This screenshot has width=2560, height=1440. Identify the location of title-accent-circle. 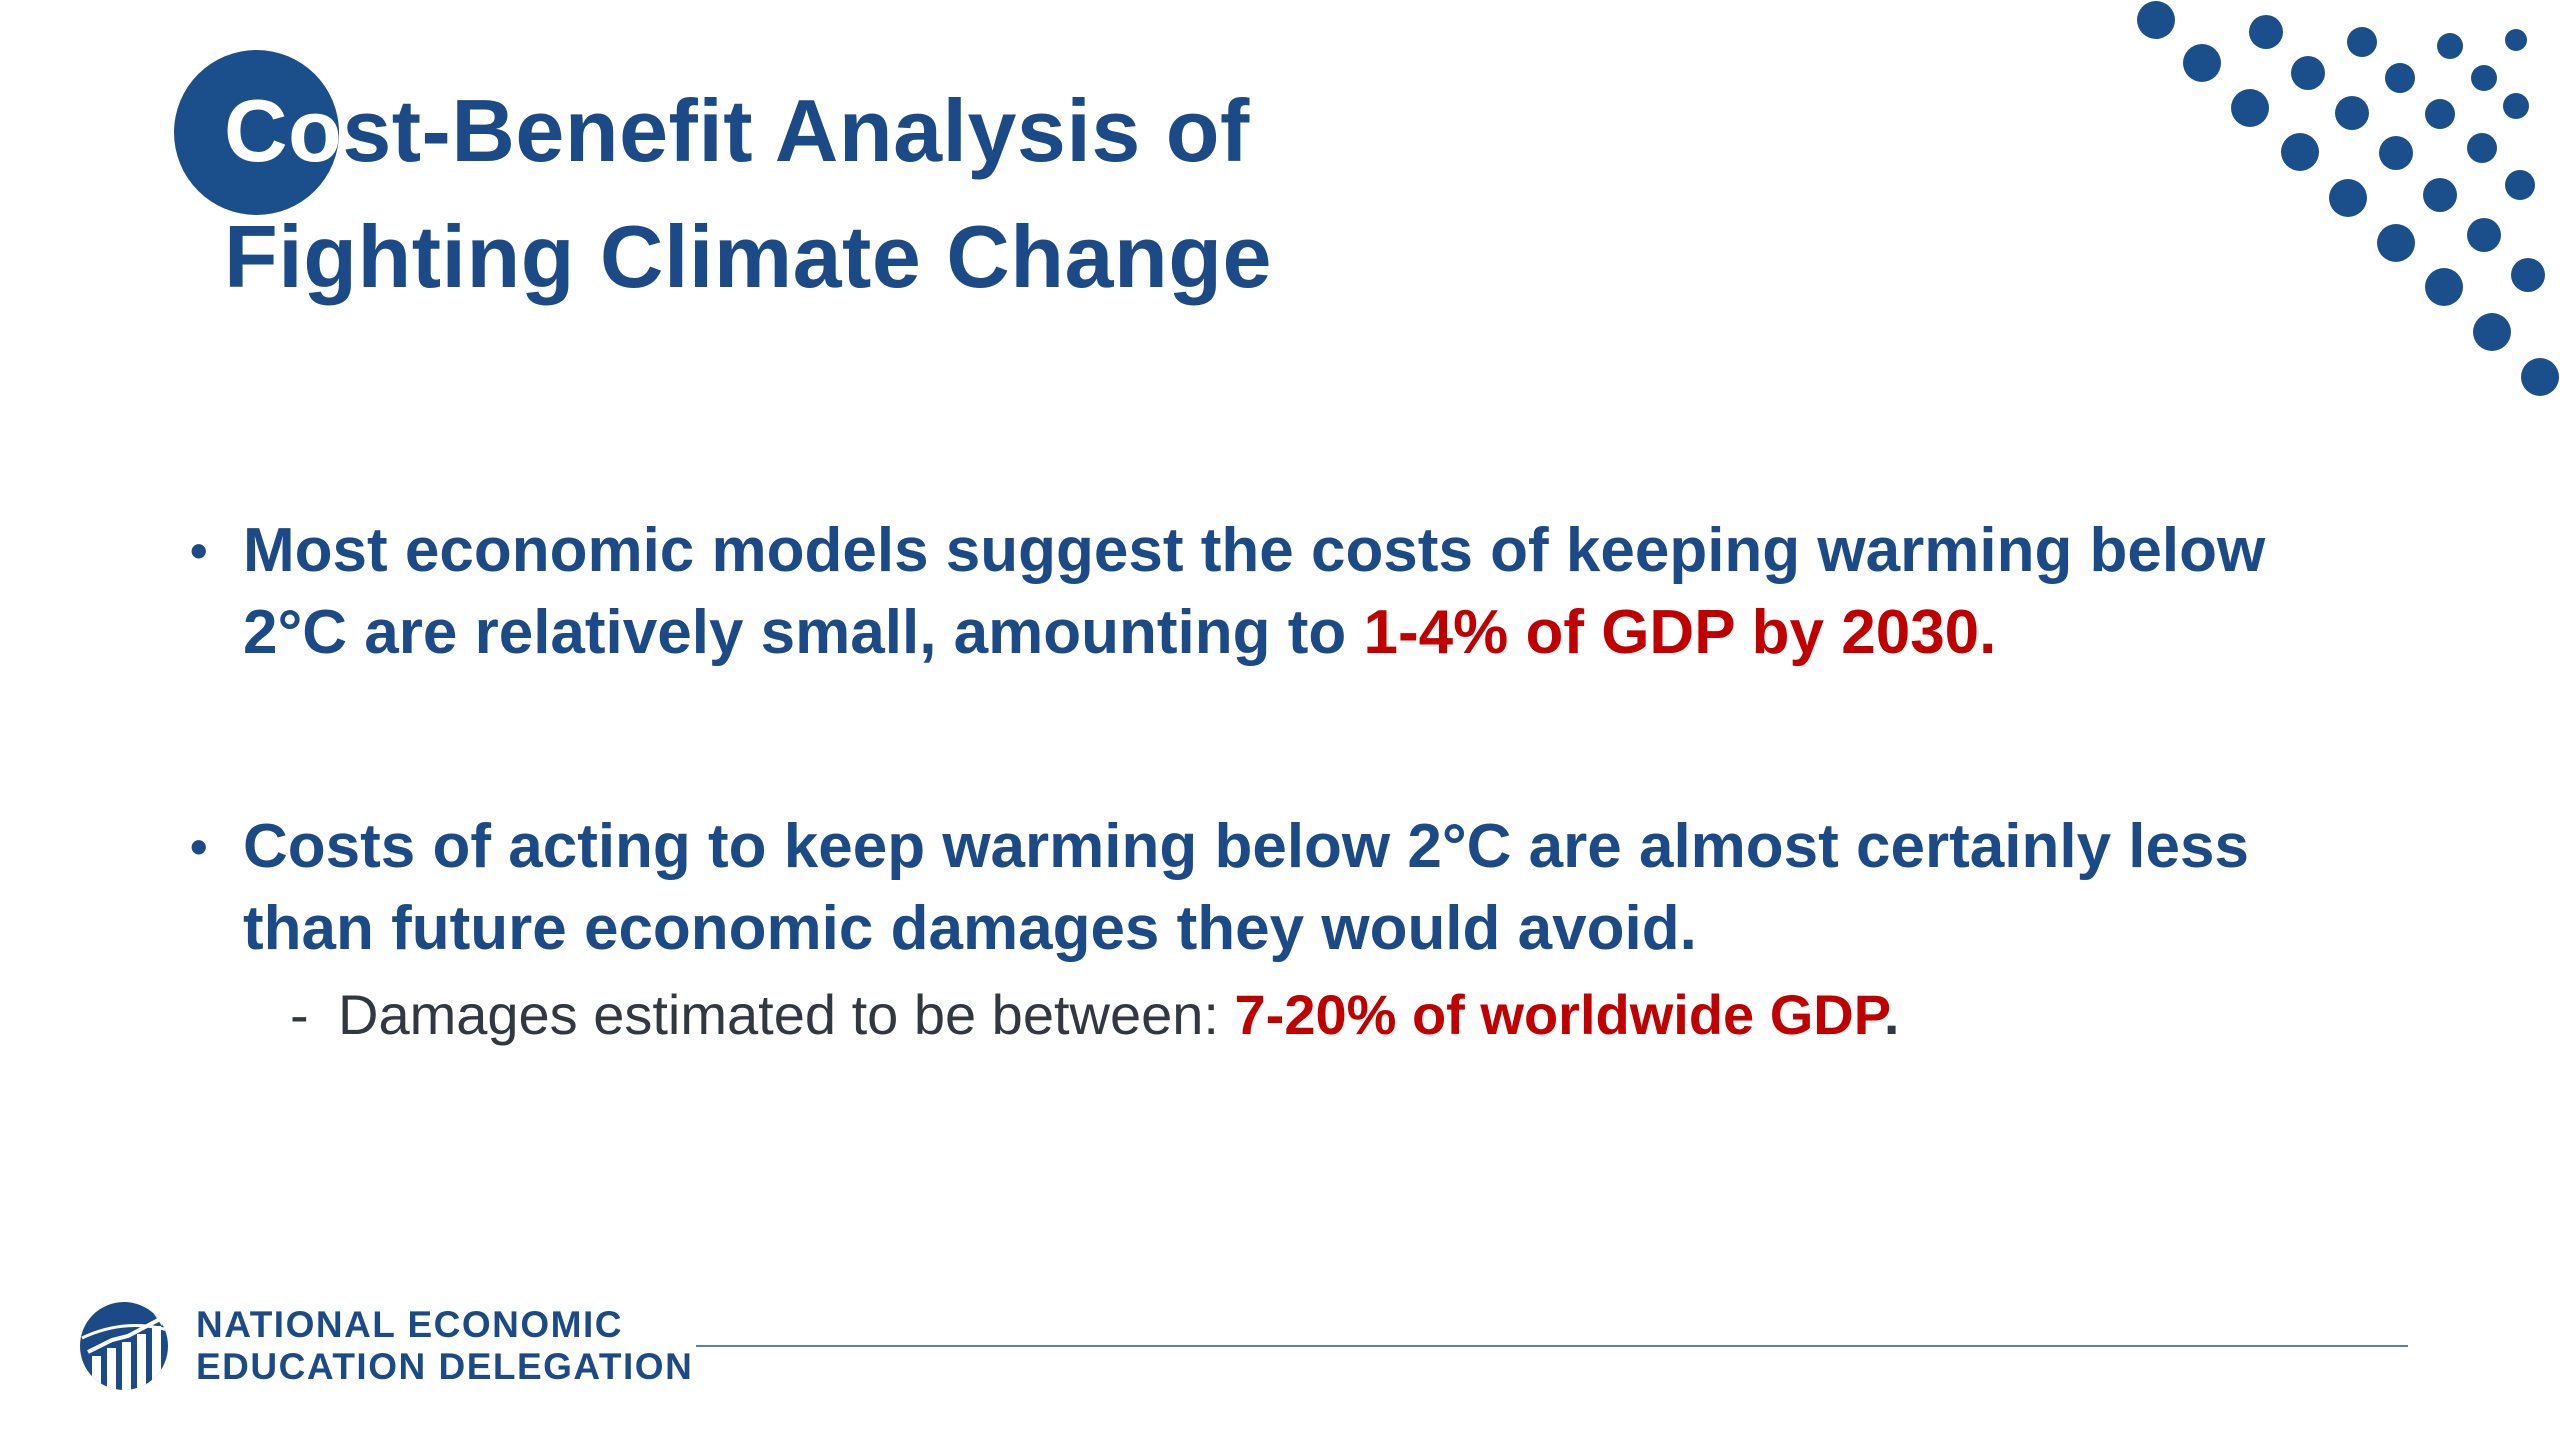
(256, 132).